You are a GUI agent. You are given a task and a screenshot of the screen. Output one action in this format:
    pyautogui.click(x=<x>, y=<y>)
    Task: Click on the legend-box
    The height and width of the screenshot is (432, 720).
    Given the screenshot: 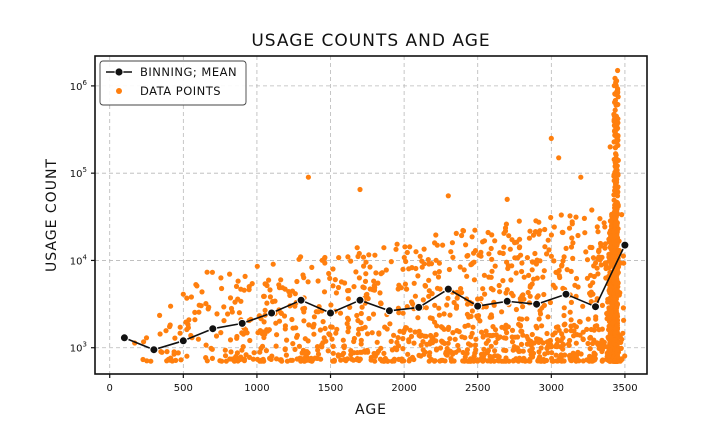 What is the action you would take?
    pyautogui.click(x=173, y=83)
    